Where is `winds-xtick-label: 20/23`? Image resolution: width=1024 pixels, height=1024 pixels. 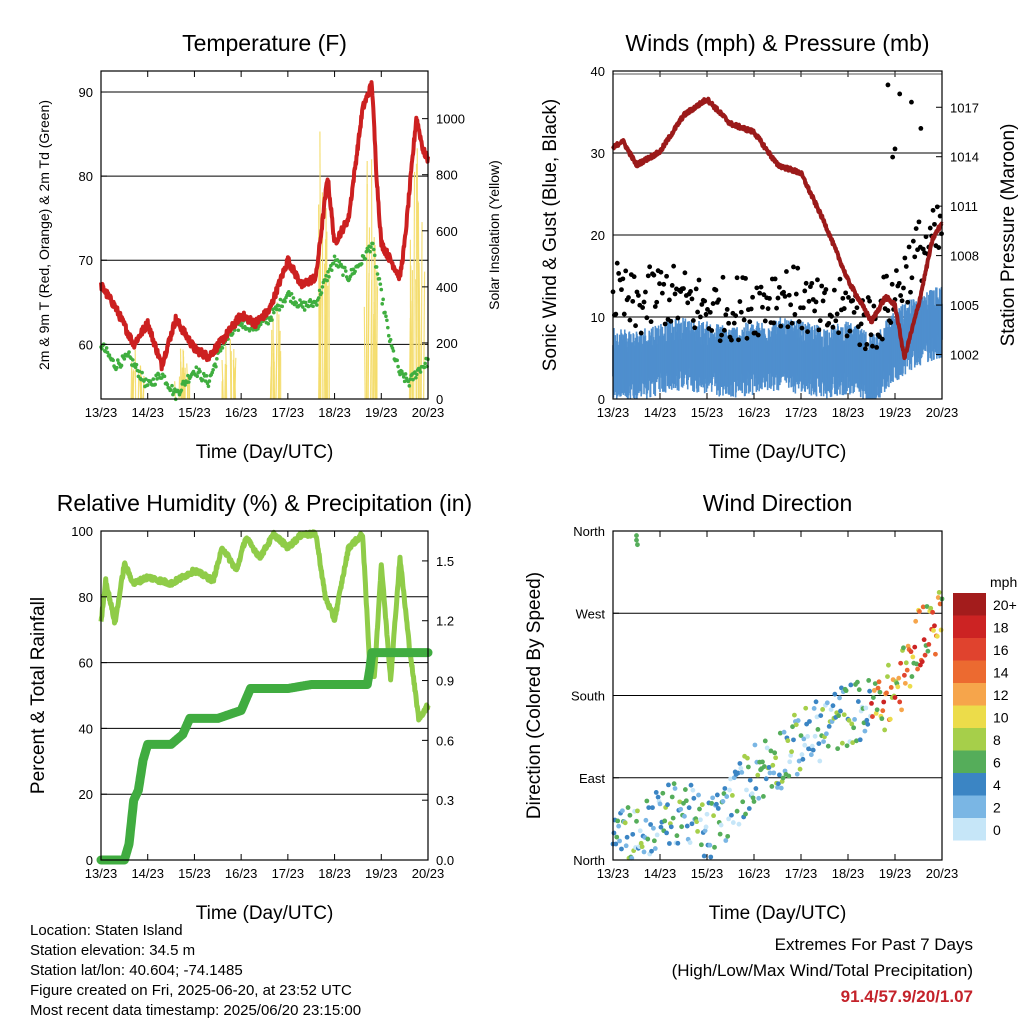
winds-xtick-label: 20/23 is located at coordinates (942, 412).